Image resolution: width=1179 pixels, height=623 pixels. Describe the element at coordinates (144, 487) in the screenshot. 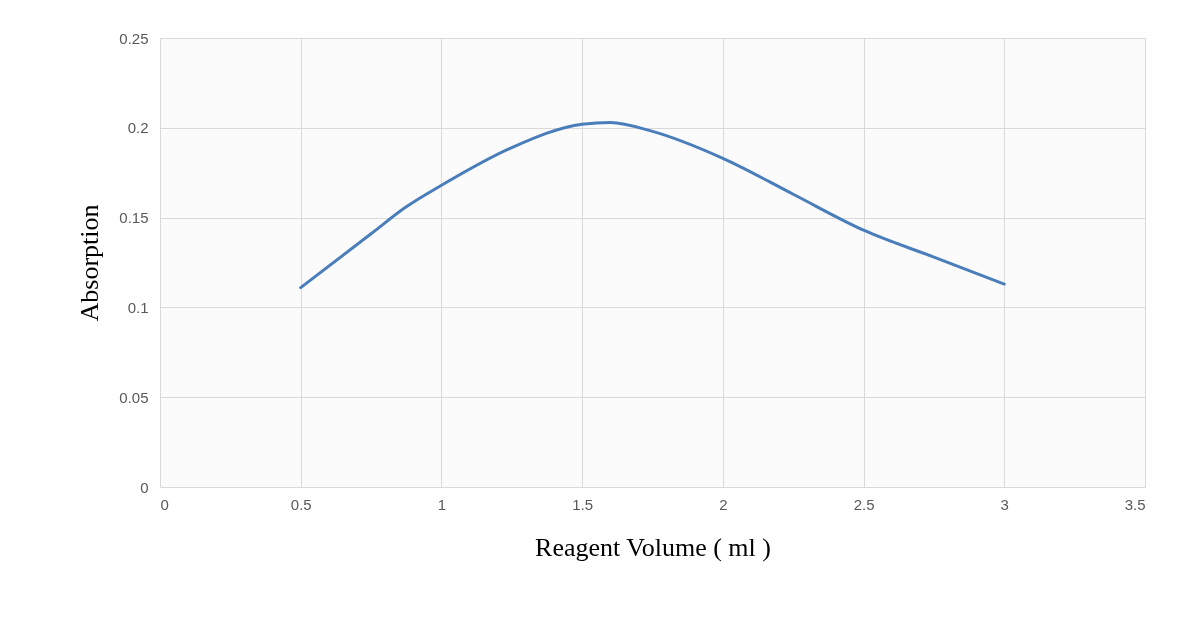

I see `y-tick-label: 0` at that location.